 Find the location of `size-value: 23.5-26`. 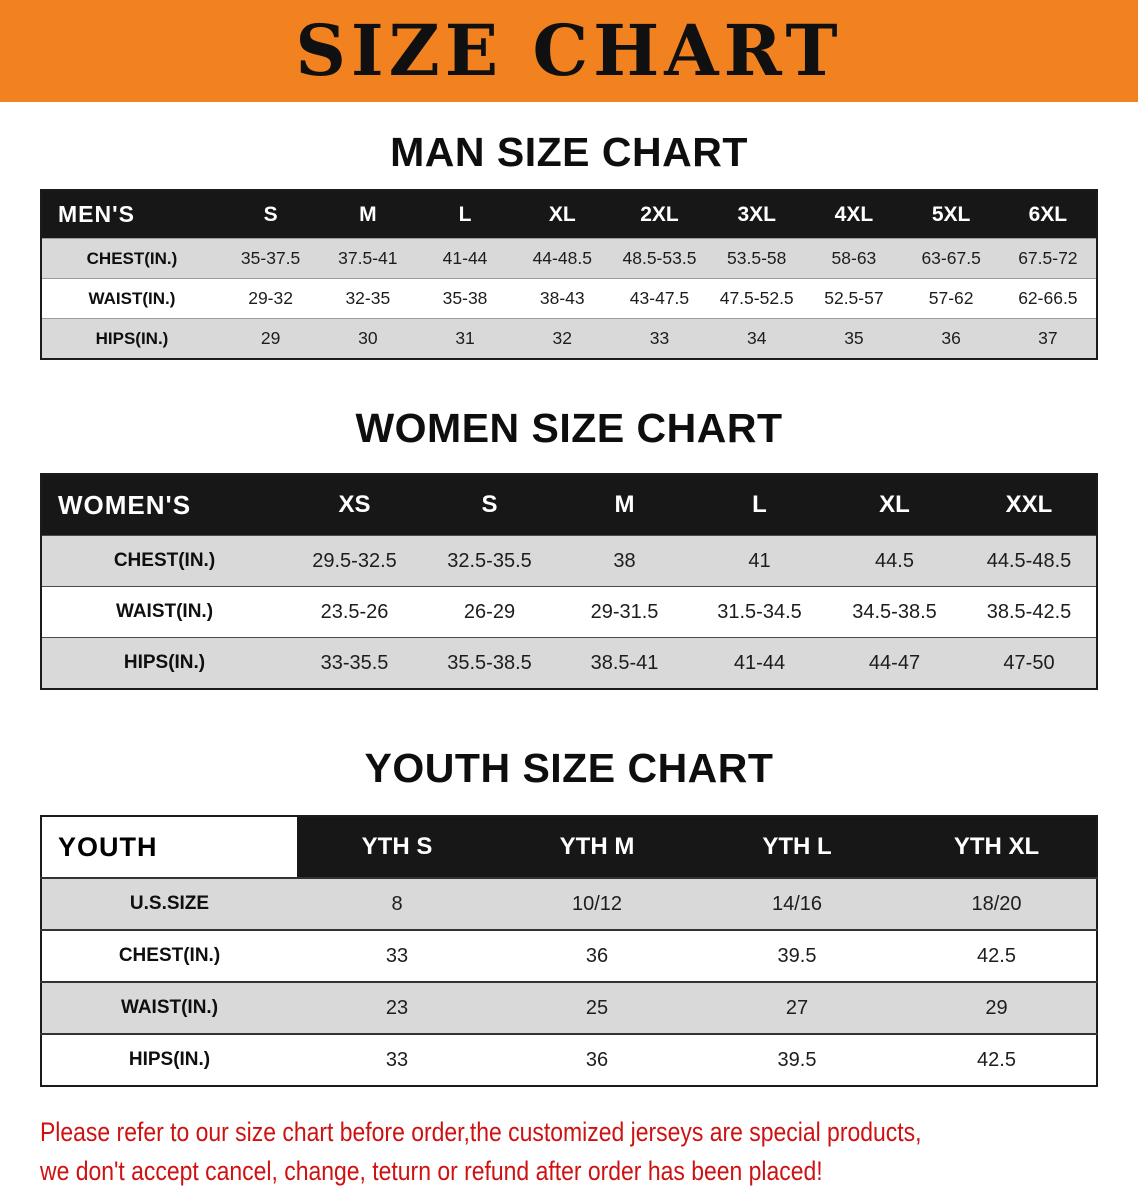

size-value: 23.5-26 is located at coordinates (354, 612).